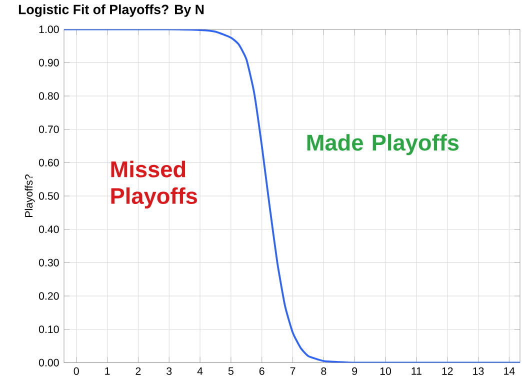 This screenshot has height=387, width=522. What do you see at coordinates (355, 372) in the screenshot?
I see `x-tick-label: 9` at bounding box center [355, 372].